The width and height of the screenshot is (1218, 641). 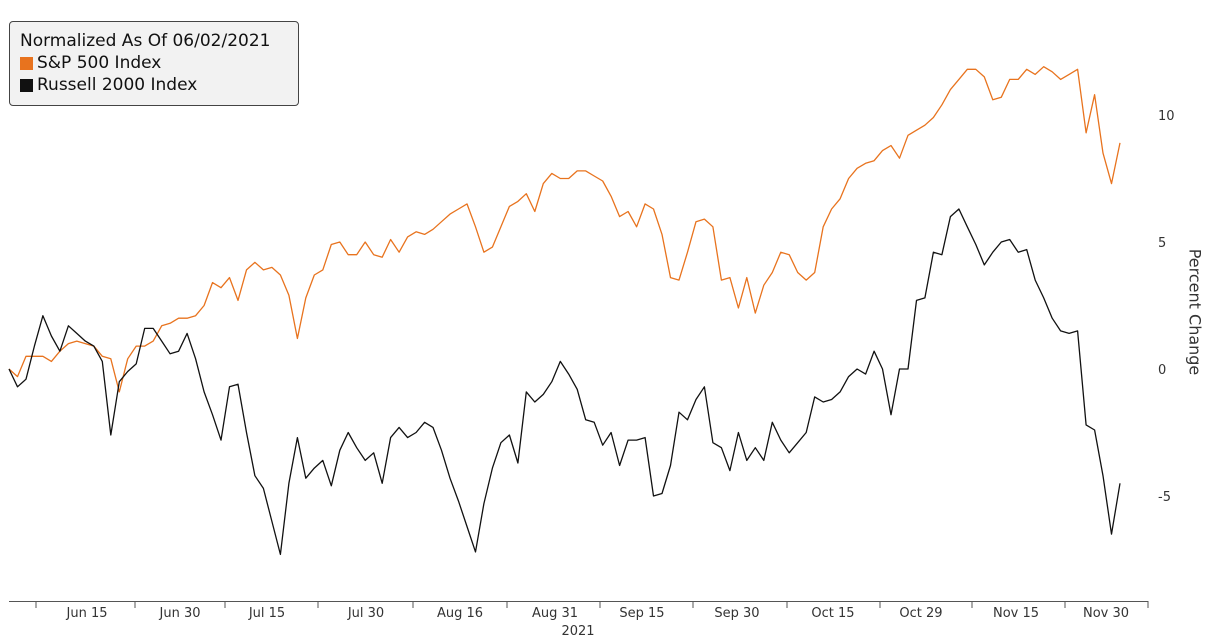 What do you see at coordinates (460, 613) in the screenshot?
I see `x-tick-label: Aug 16` at bounding box center [460, 613].